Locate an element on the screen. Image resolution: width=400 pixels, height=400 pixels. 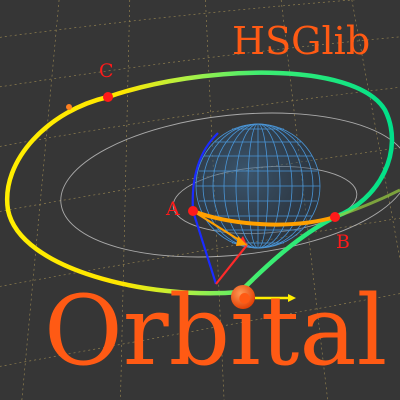
velocity-vectors is located at coordinates (243, 217).